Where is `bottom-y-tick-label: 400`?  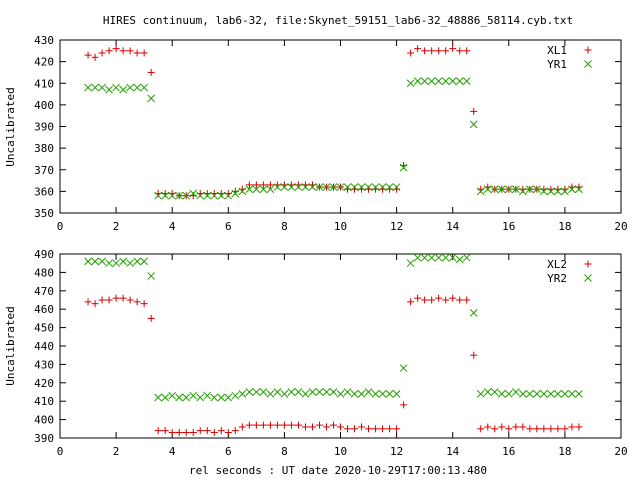
bottom-y-tick-label: 400 is located at coordinates (44, 420).